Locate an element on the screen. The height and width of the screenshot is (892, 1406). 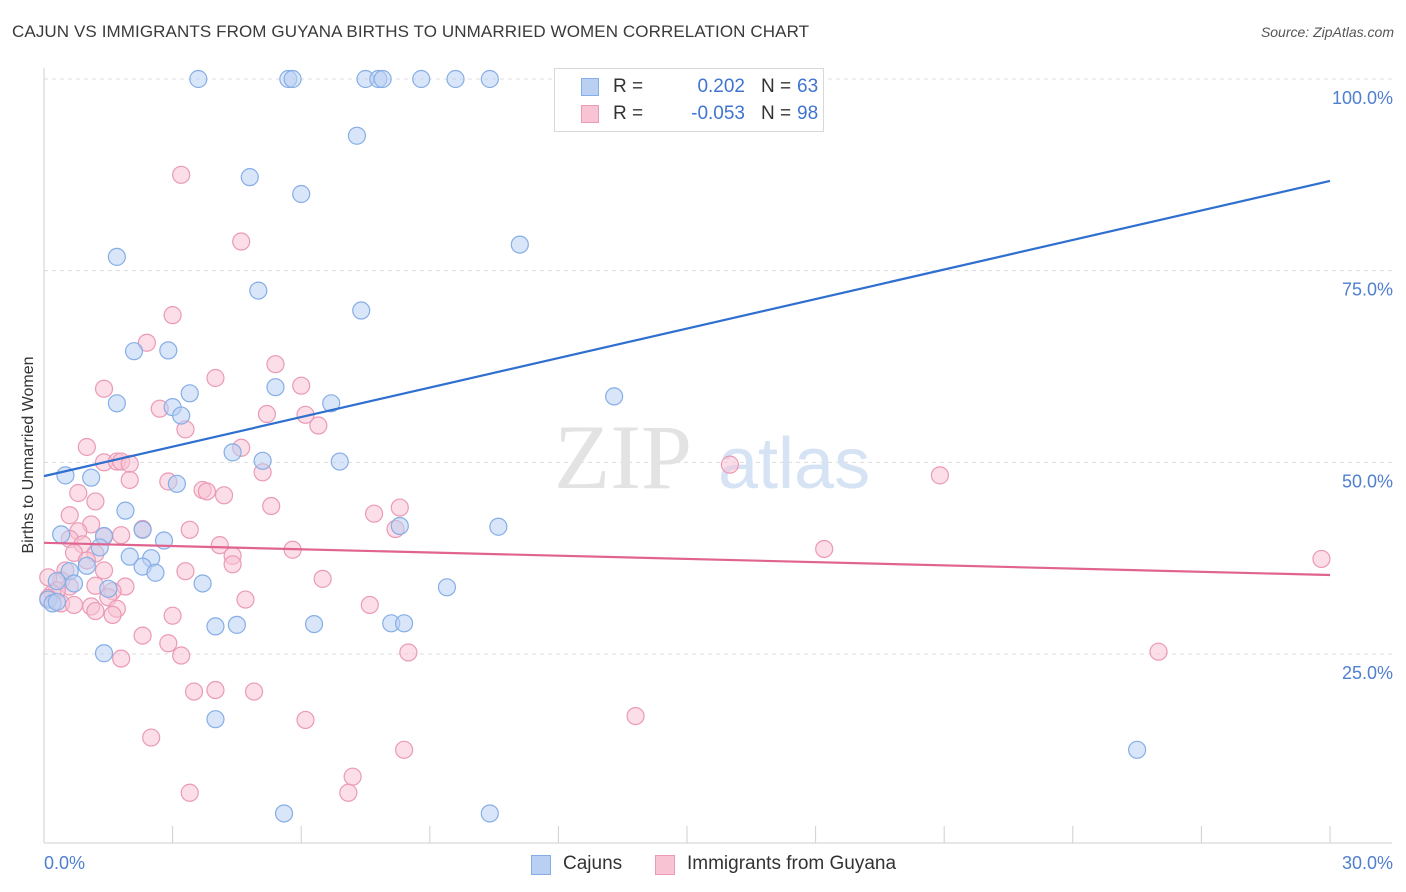
watermark: ZIP atlas is located at coordinates (712, 457).